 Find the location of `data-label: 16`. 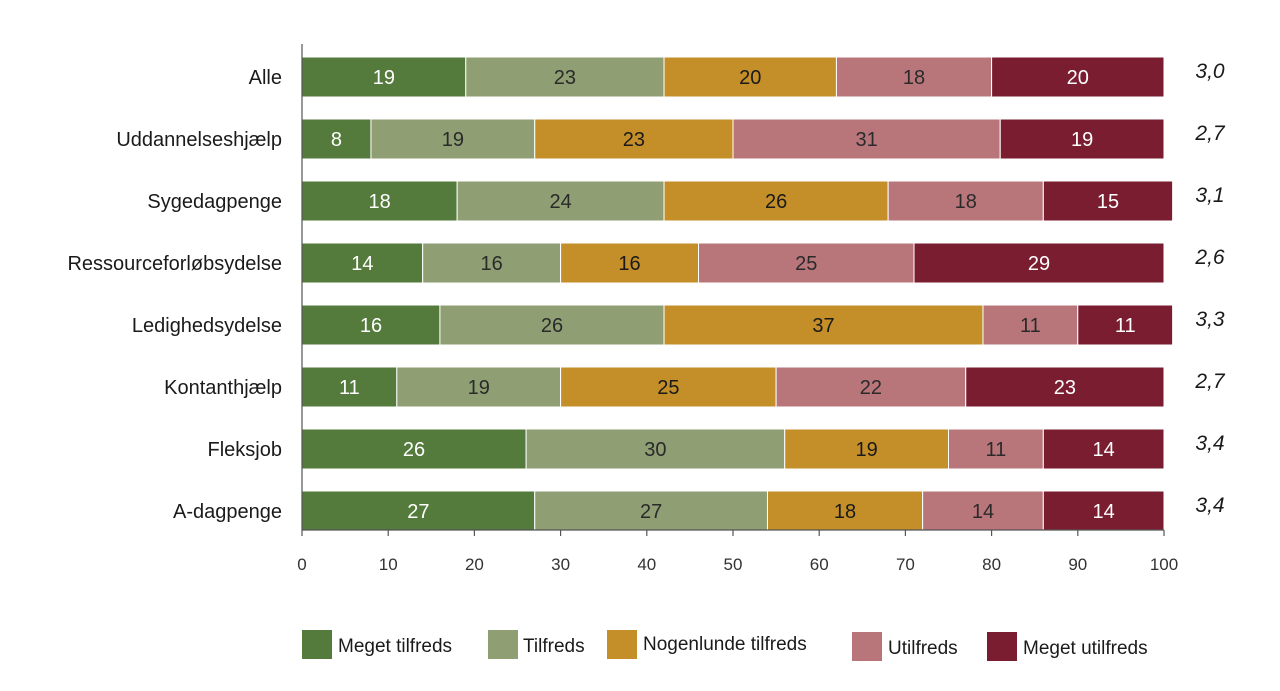

data-label: 16 is located at coordinates (492, 264).